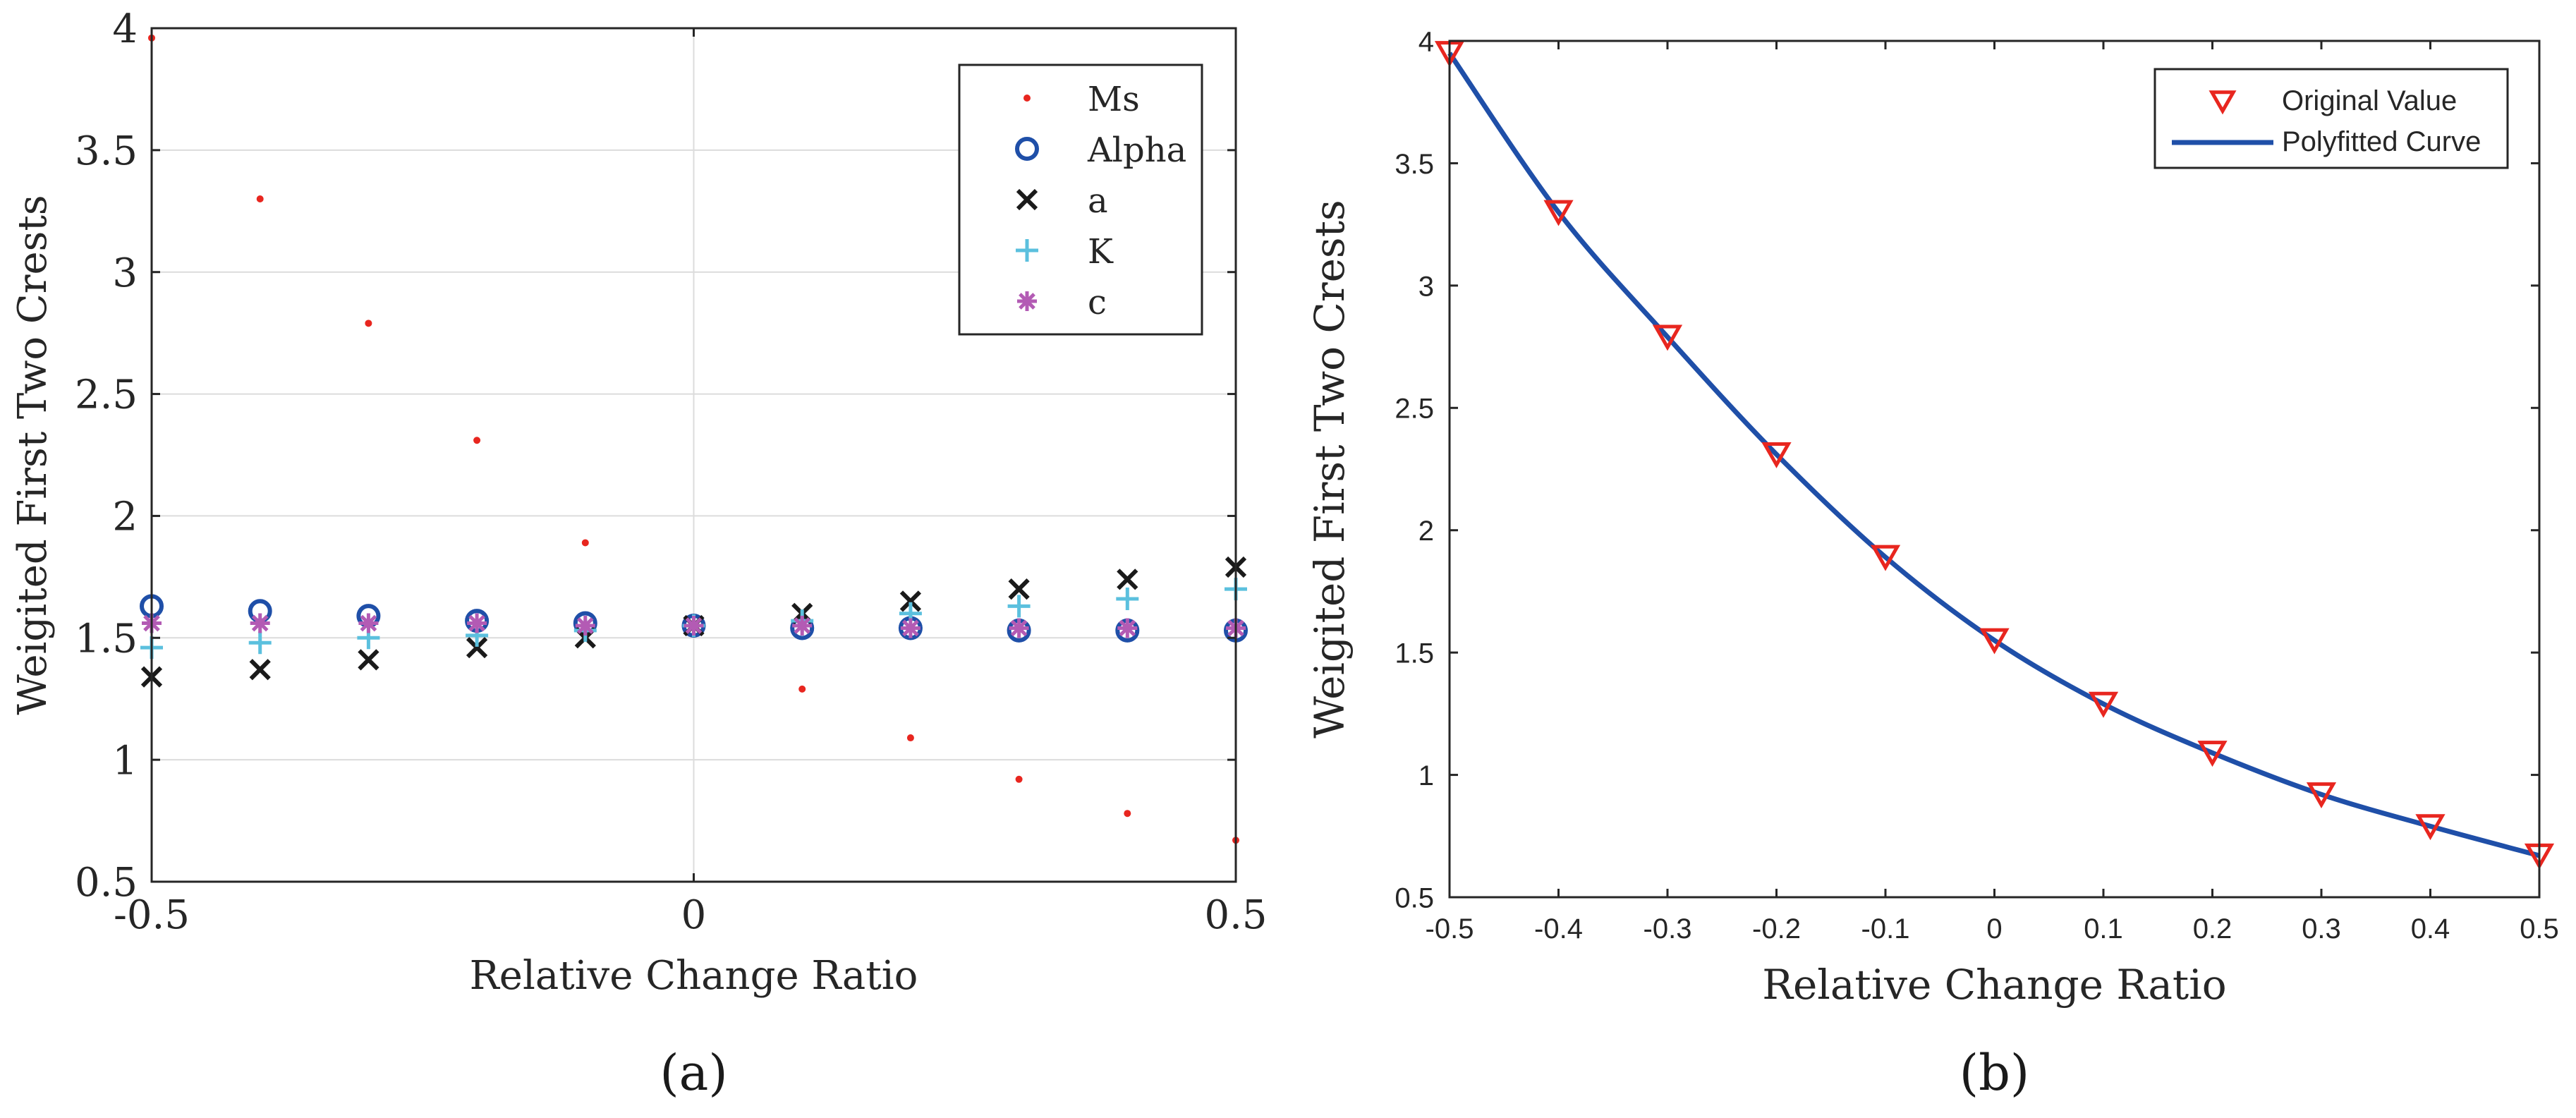  I want to click on legend-marker-a, so click(1027, 199).